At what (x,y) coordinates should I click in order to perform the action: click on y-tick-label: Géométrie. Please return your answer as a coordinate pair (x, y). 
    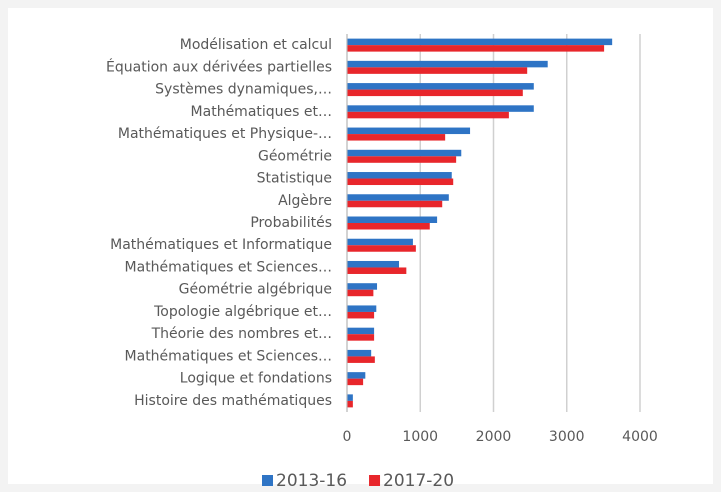
    Looking at the image, I should click on (295, 156).